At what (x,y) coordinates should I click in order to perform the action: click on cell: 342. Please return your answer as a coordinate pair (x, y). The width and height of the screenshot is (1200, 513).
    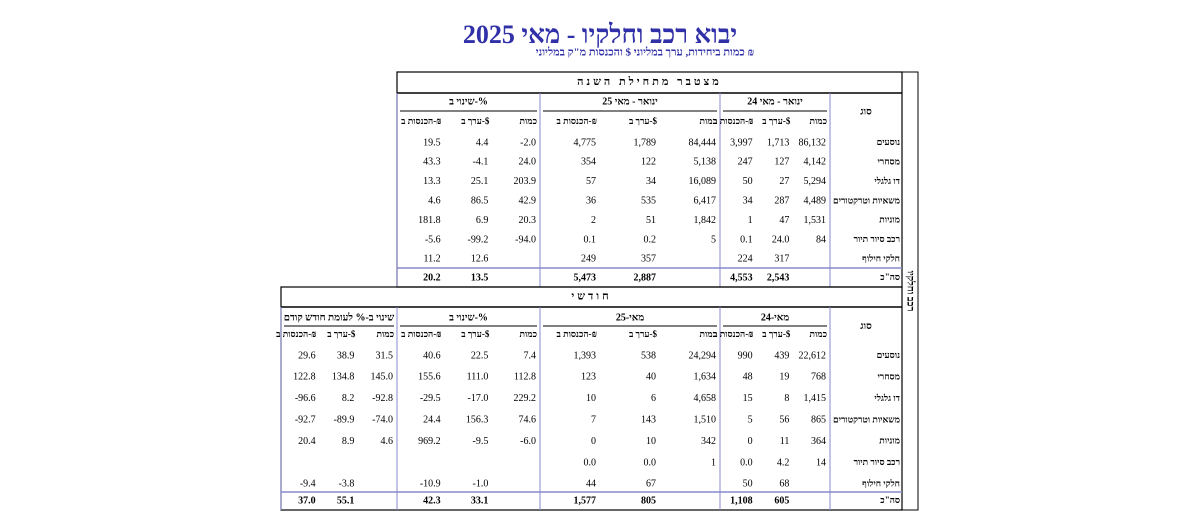
    Looking at the image, I should click on (708, 441).